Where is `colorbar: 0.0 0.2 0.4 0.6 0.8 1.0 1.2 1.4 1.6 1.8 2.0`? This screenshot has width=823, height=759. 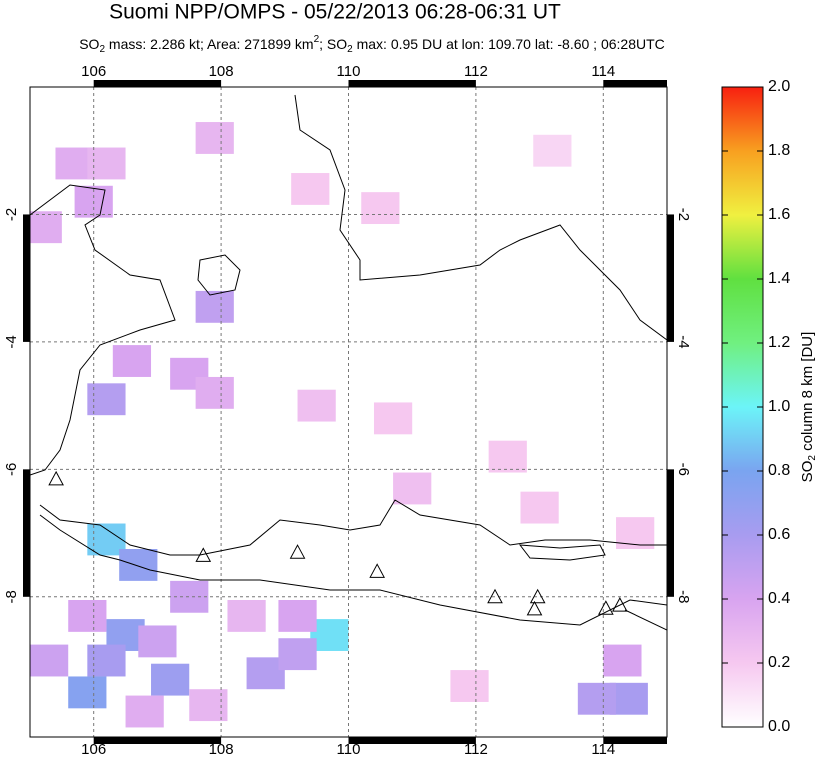
colorbar: 0.0 0.2 0.4 0.6 0.8 1.0 1.2 1.4 1.6 1.8 2.0 is located at coordinates (755, 406).